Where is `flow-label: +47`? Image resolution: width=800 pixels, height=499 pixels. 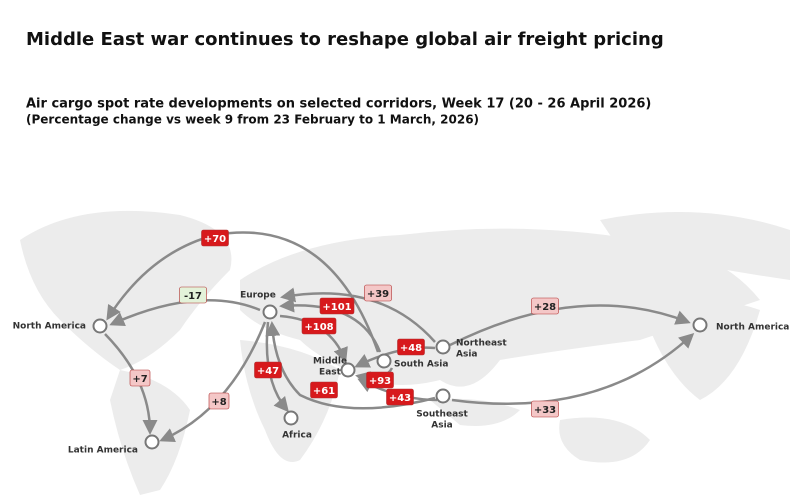 flow-label: +47 is located at coordinates (268, 371).